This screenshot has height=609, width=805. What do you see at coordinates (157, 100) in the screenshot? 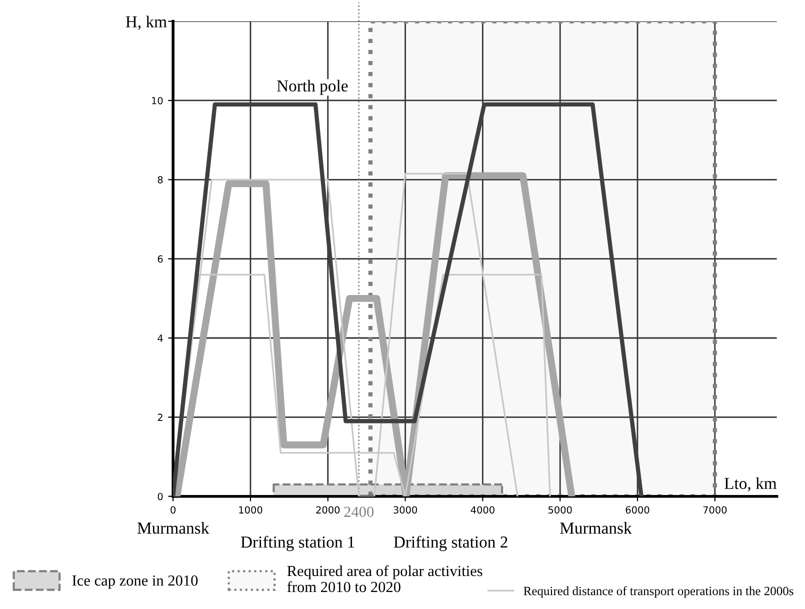
I see `y-tick-label: 10` at bounding box center [157, 100].